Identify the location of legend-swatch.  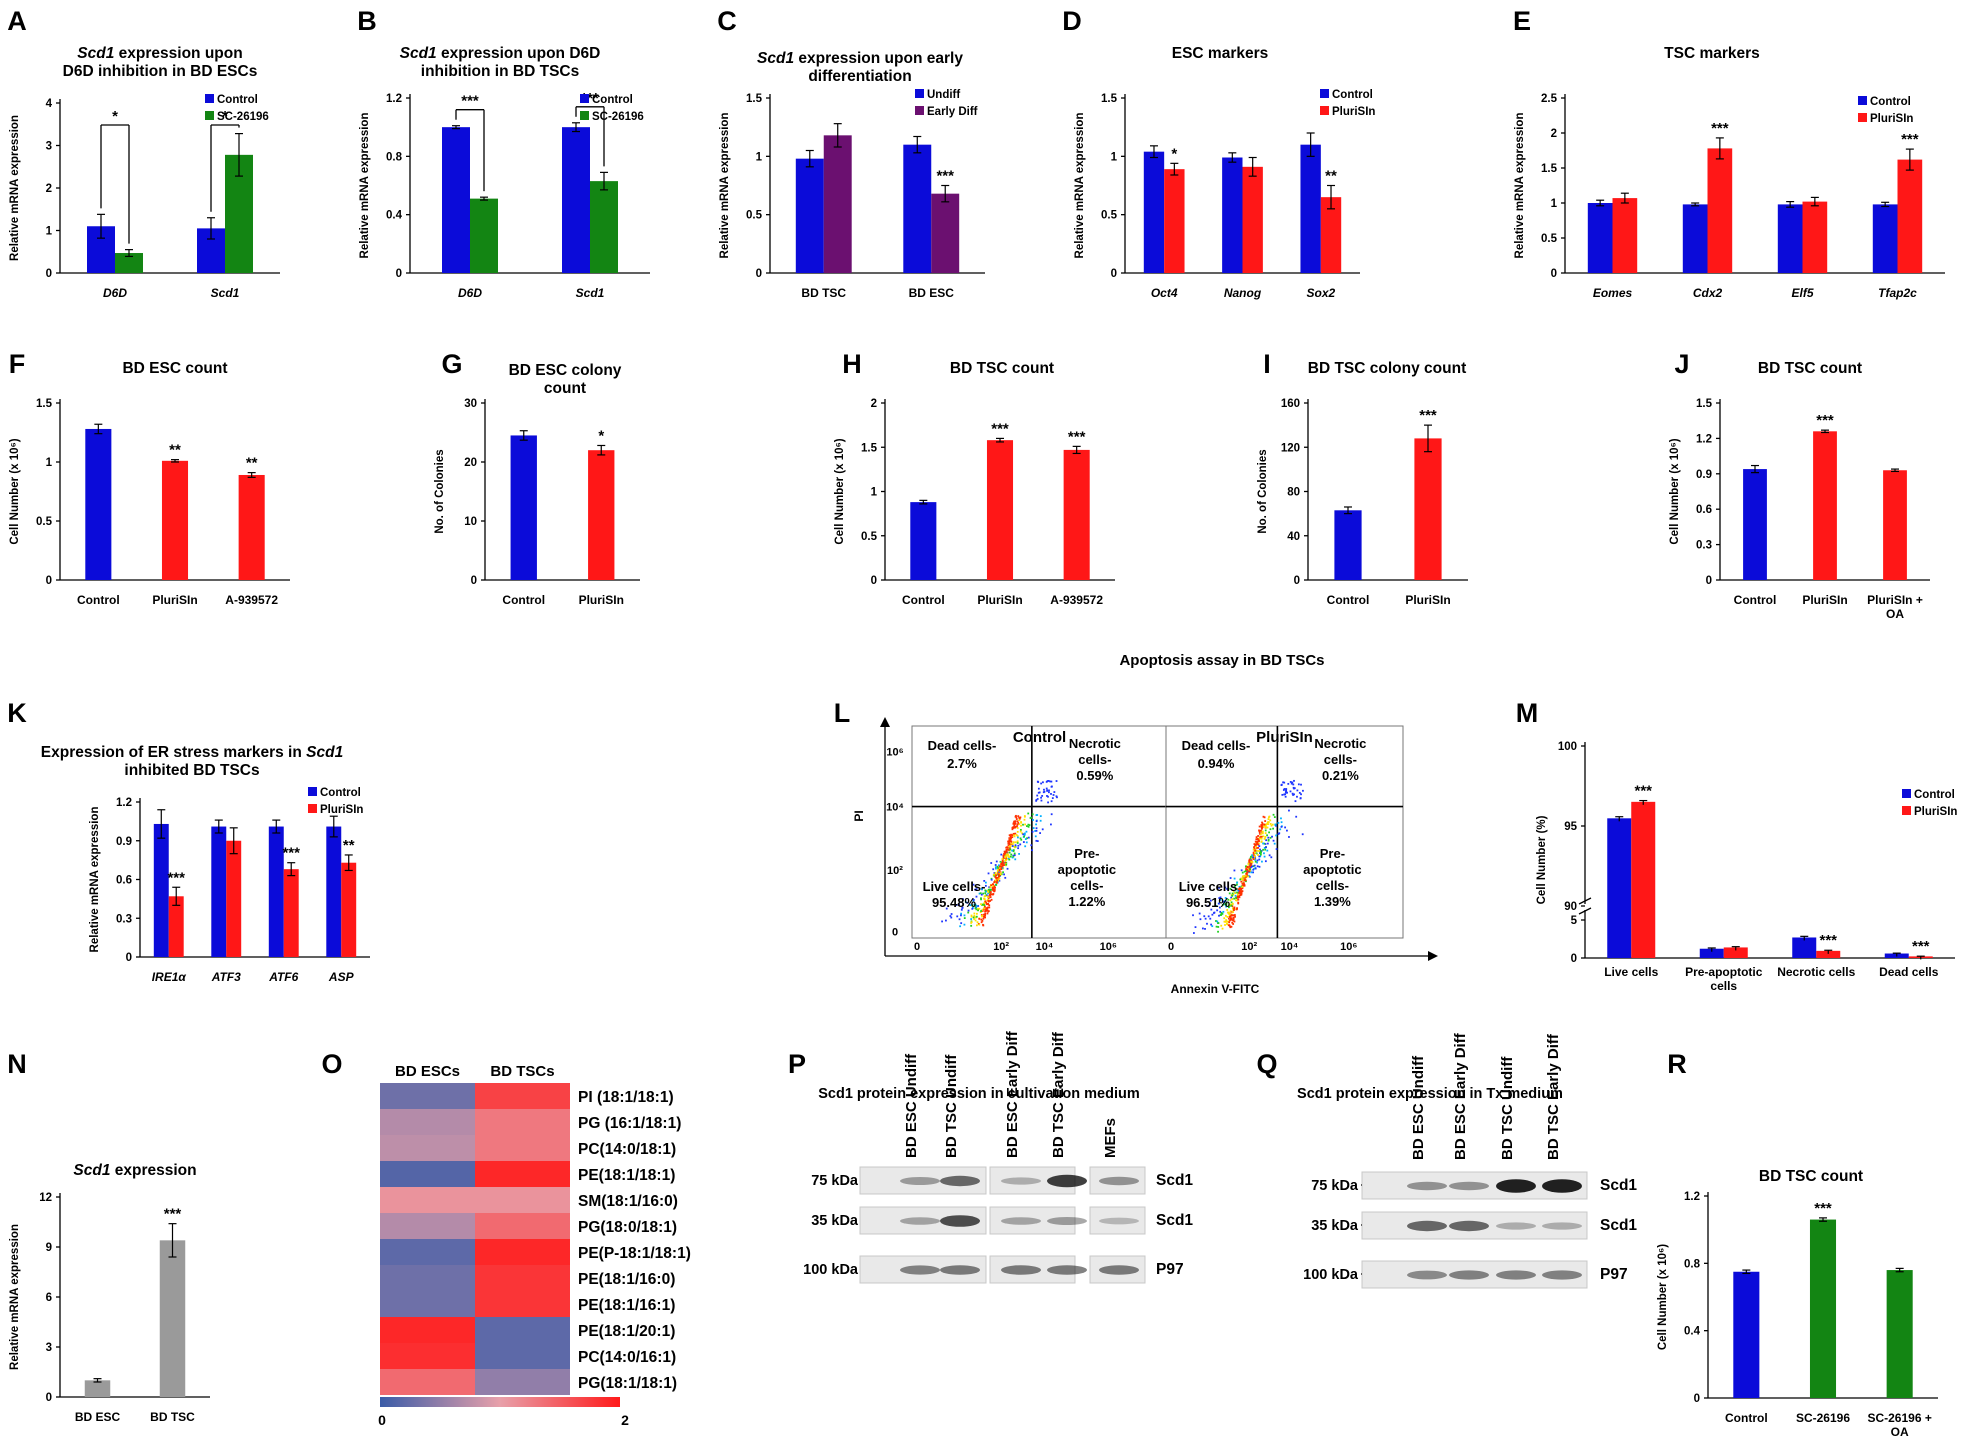
(584, 98).